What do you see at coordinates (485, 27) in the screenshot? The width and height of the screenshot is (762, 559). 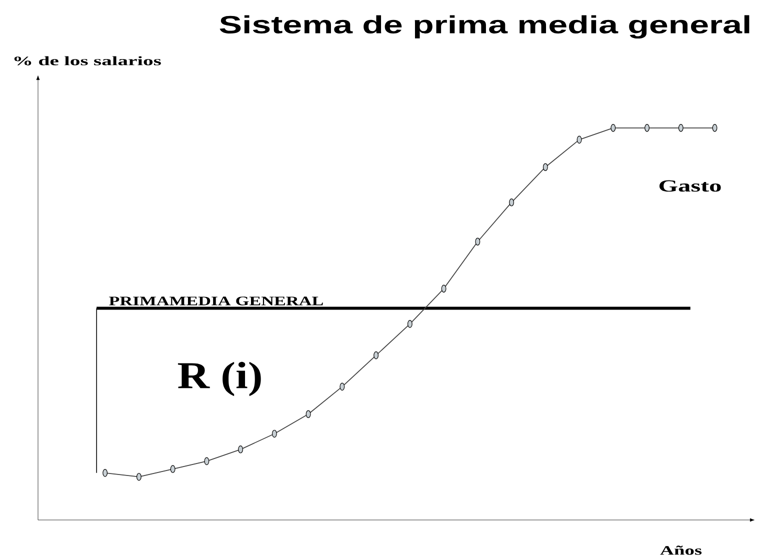 I see `chart-title: Sistema de prima media general` at bounding box center [485, 27].